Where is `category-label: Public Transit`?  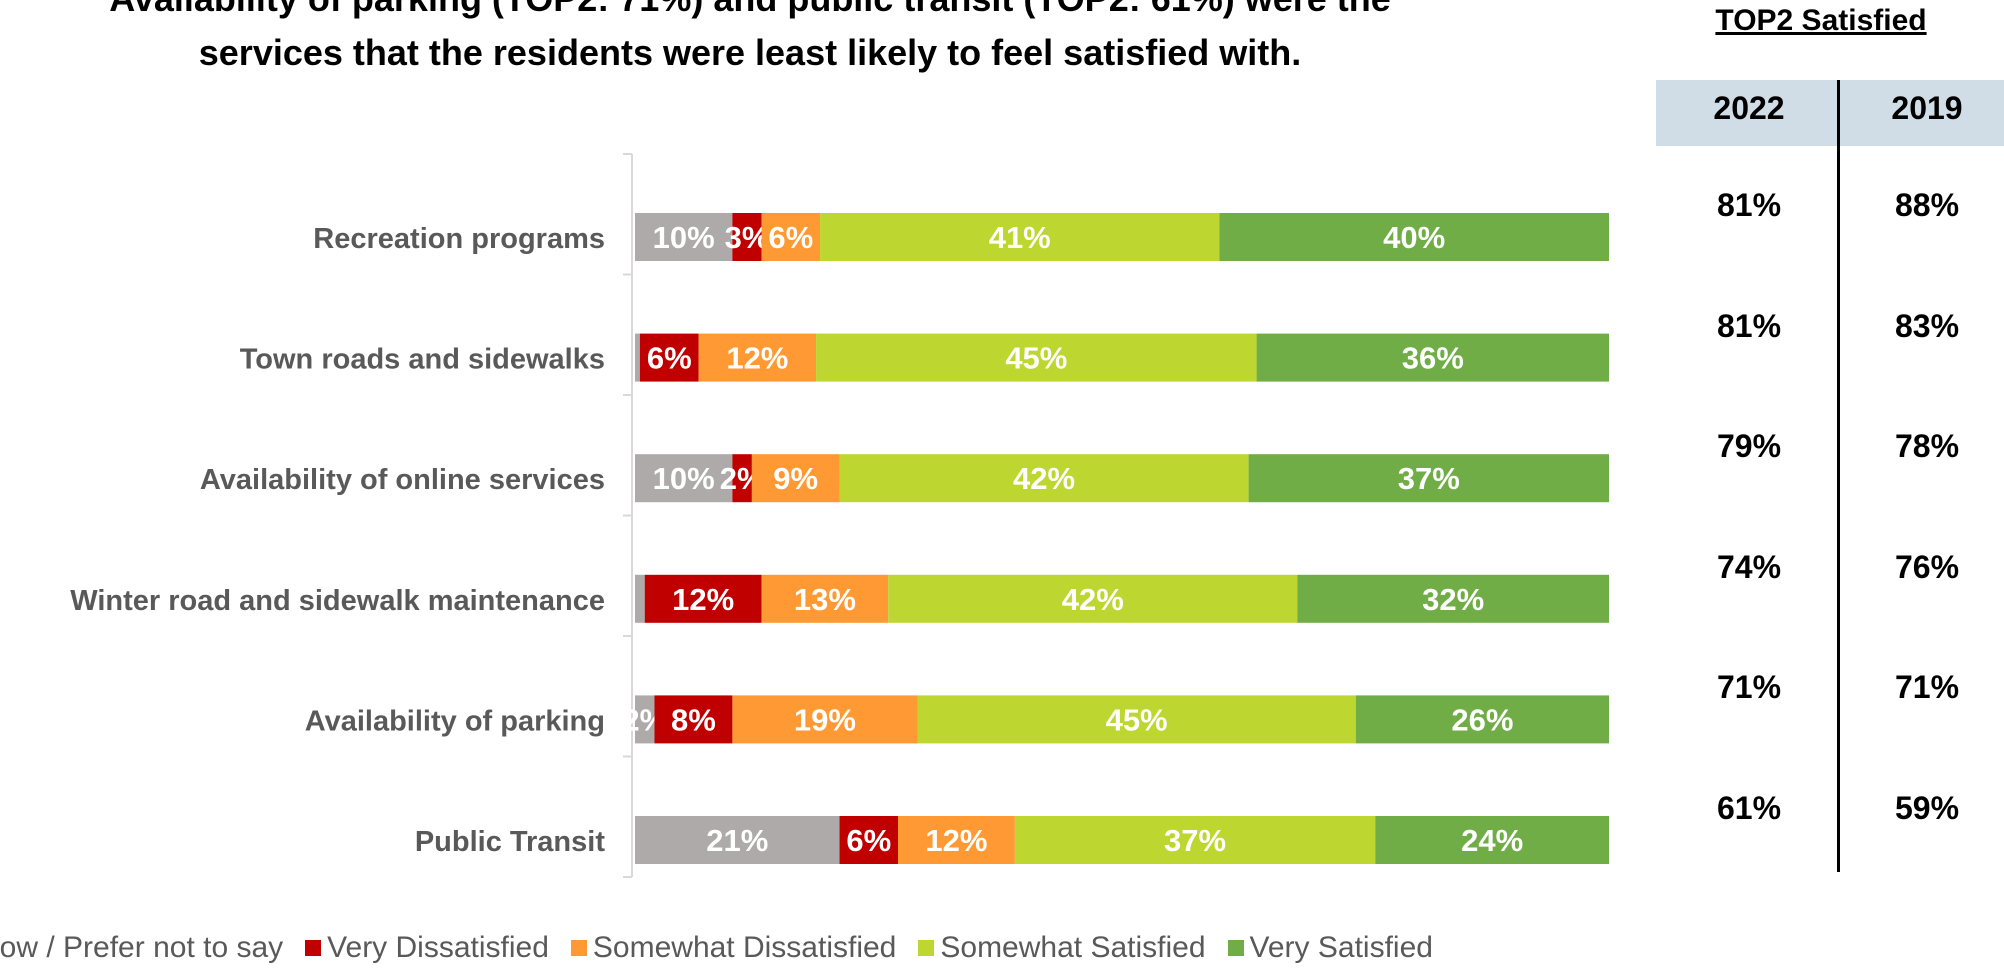 category-label: Public Transit is located at coordinates (510, 842).